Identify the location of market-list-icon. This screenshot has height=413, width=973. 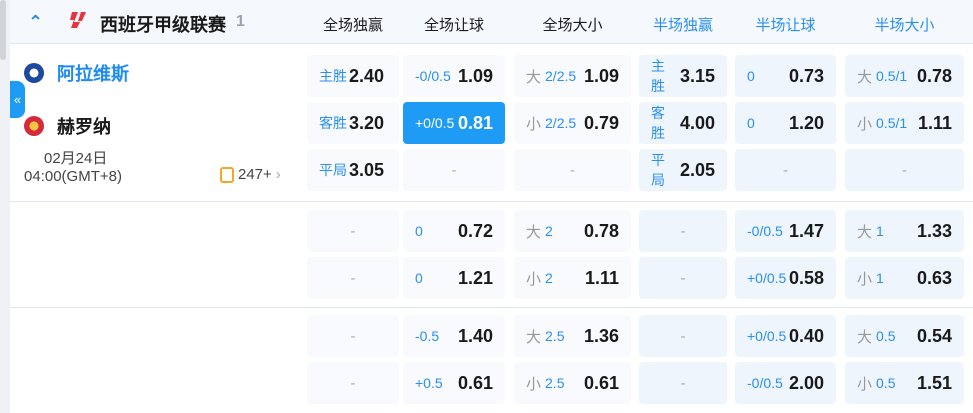
(227, 174).